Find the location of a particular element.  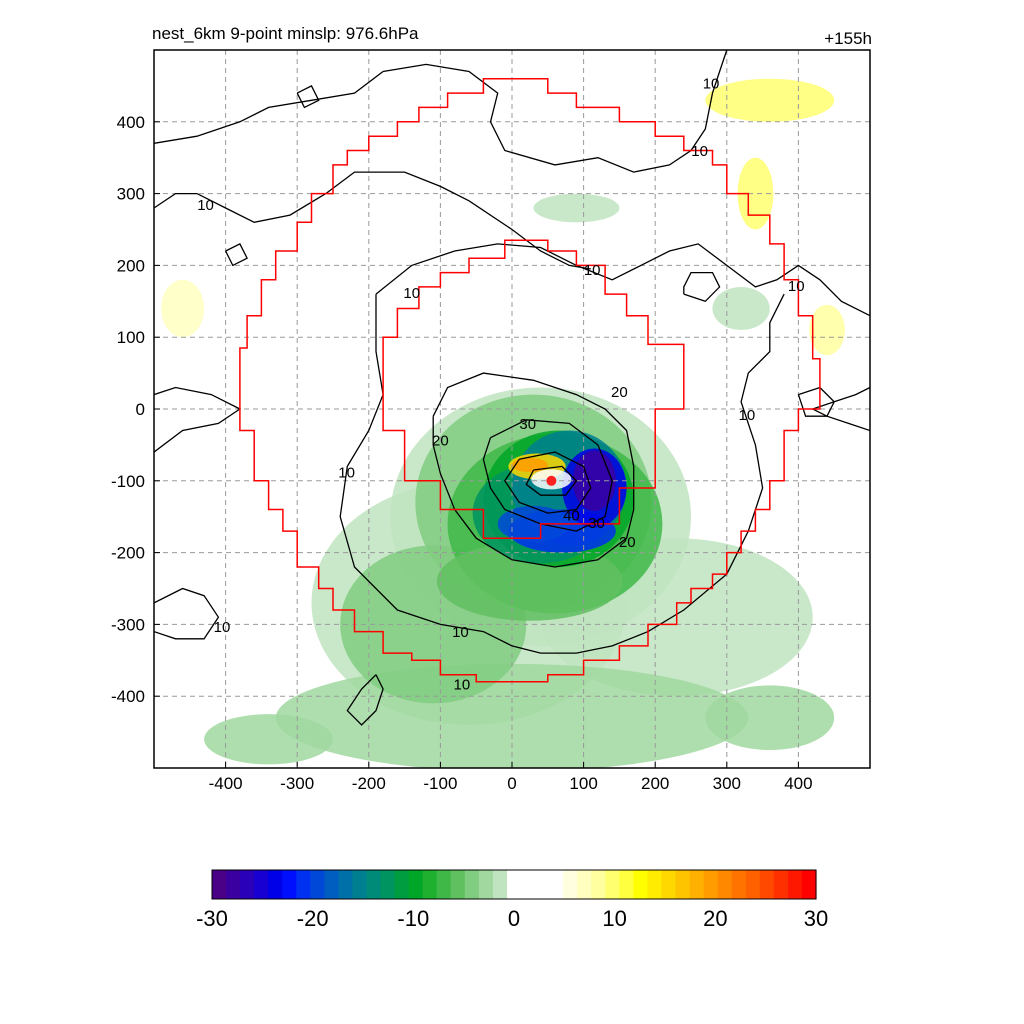

y-tick-label: -400 is located at coordinates (128, 696).